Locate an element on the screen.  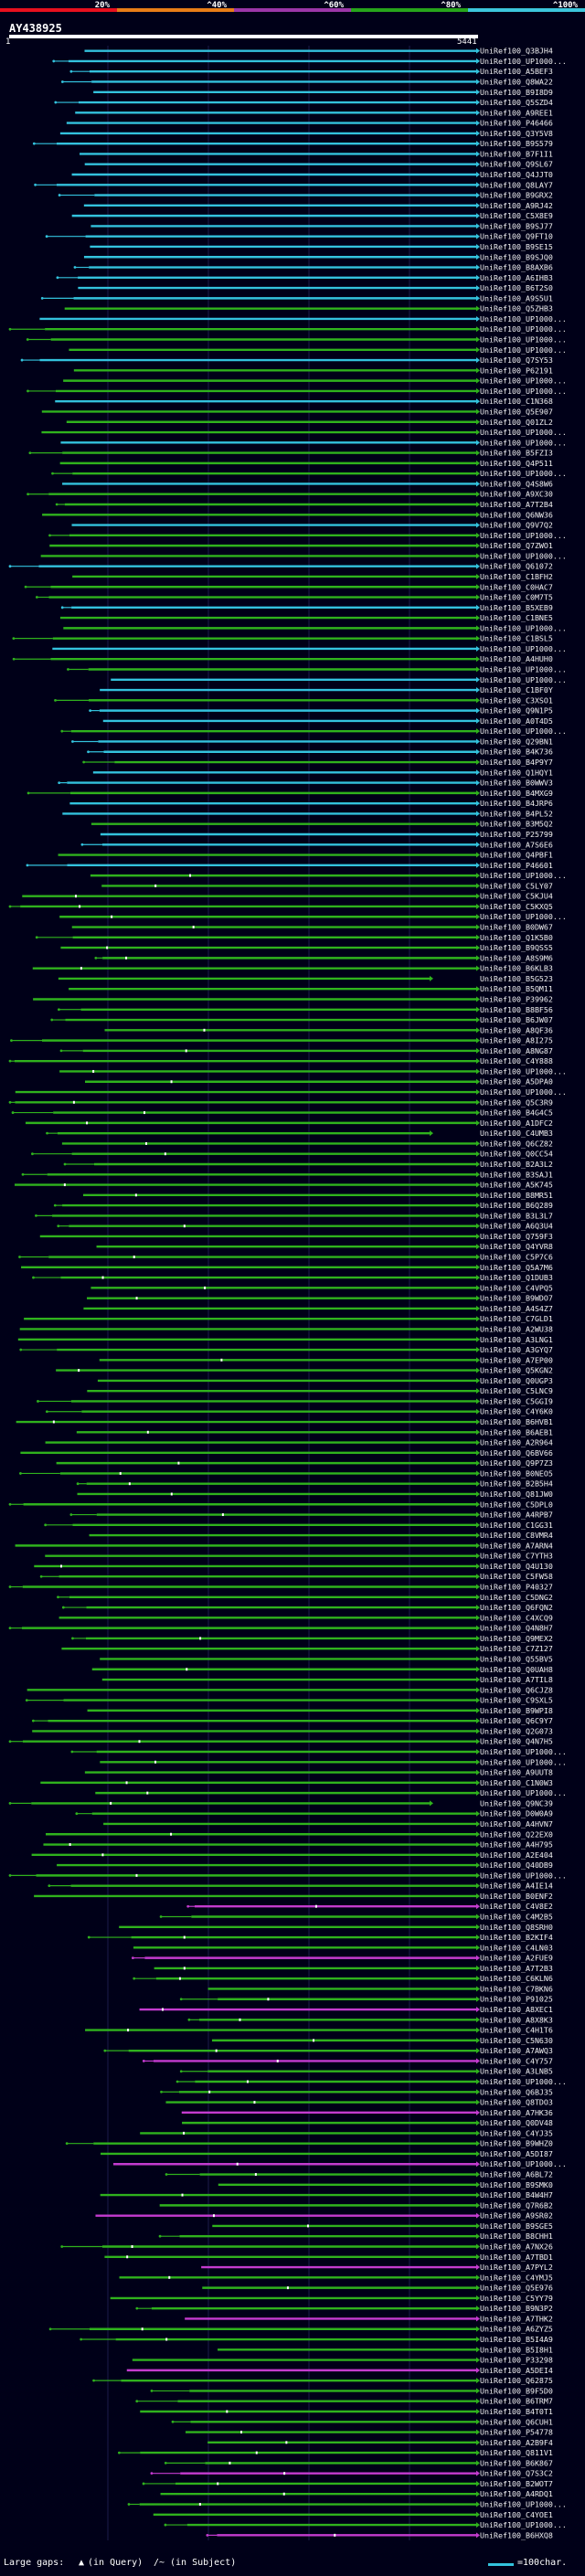
hit-label: UniRef100_B4K736 is located at coordinates (516, 752).